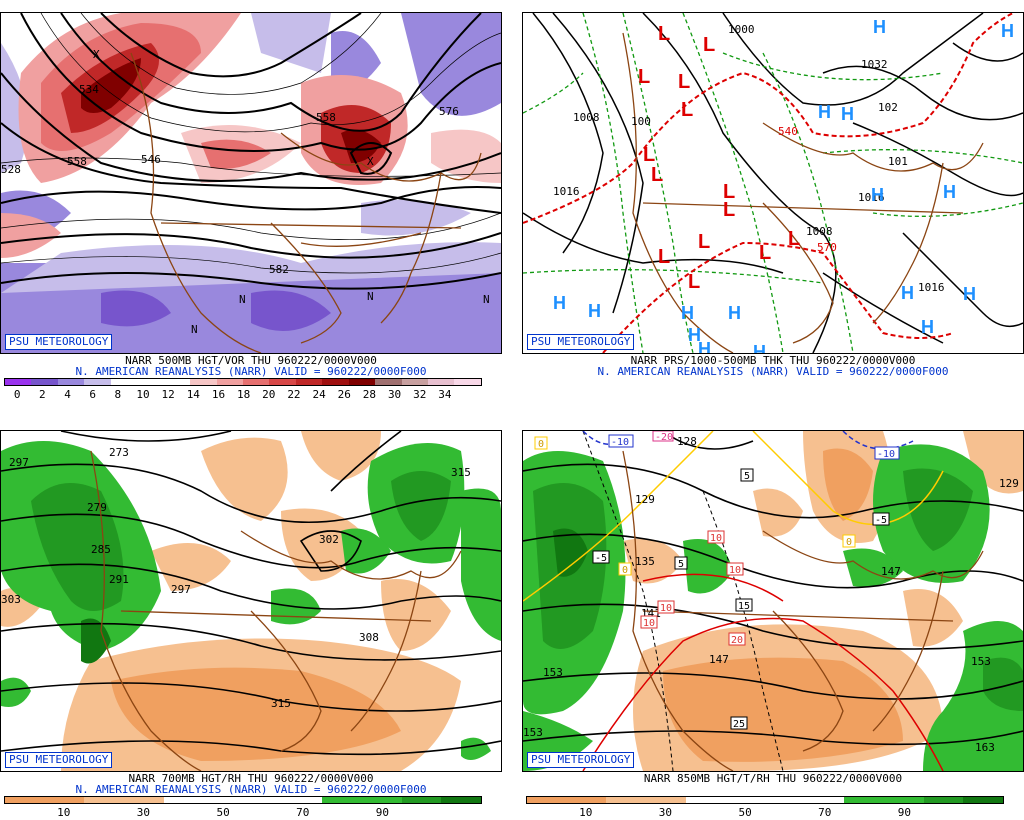 Image resolution: width=1024 pixels, height=820 pixels. What do you see at coordinates (888, 107) in the screenshot?
I see `svg-text: 102` at bounding box center [888, 107].